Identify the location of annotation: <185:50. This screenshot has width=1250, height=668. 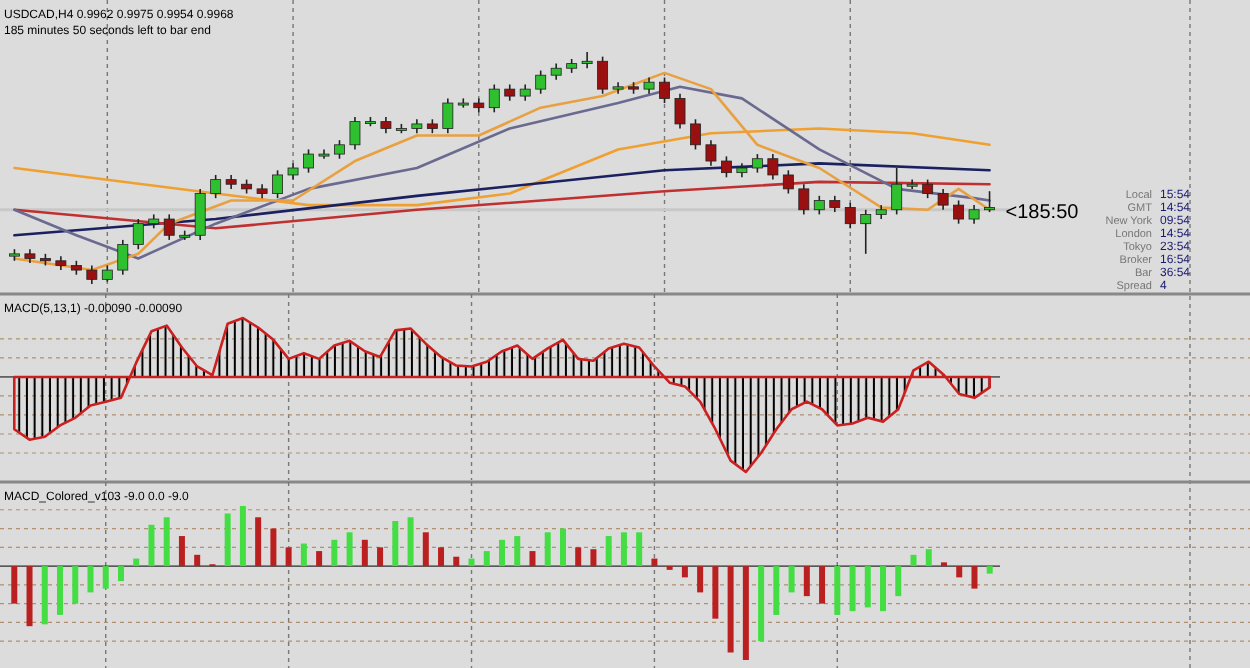
(1042, 212).